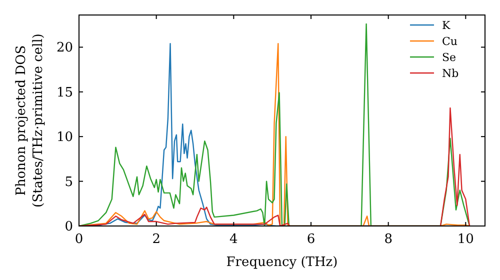  Describe the element at coordinates (234, 239) in the screenshot. I see `x-tick-label: 4` at that location.